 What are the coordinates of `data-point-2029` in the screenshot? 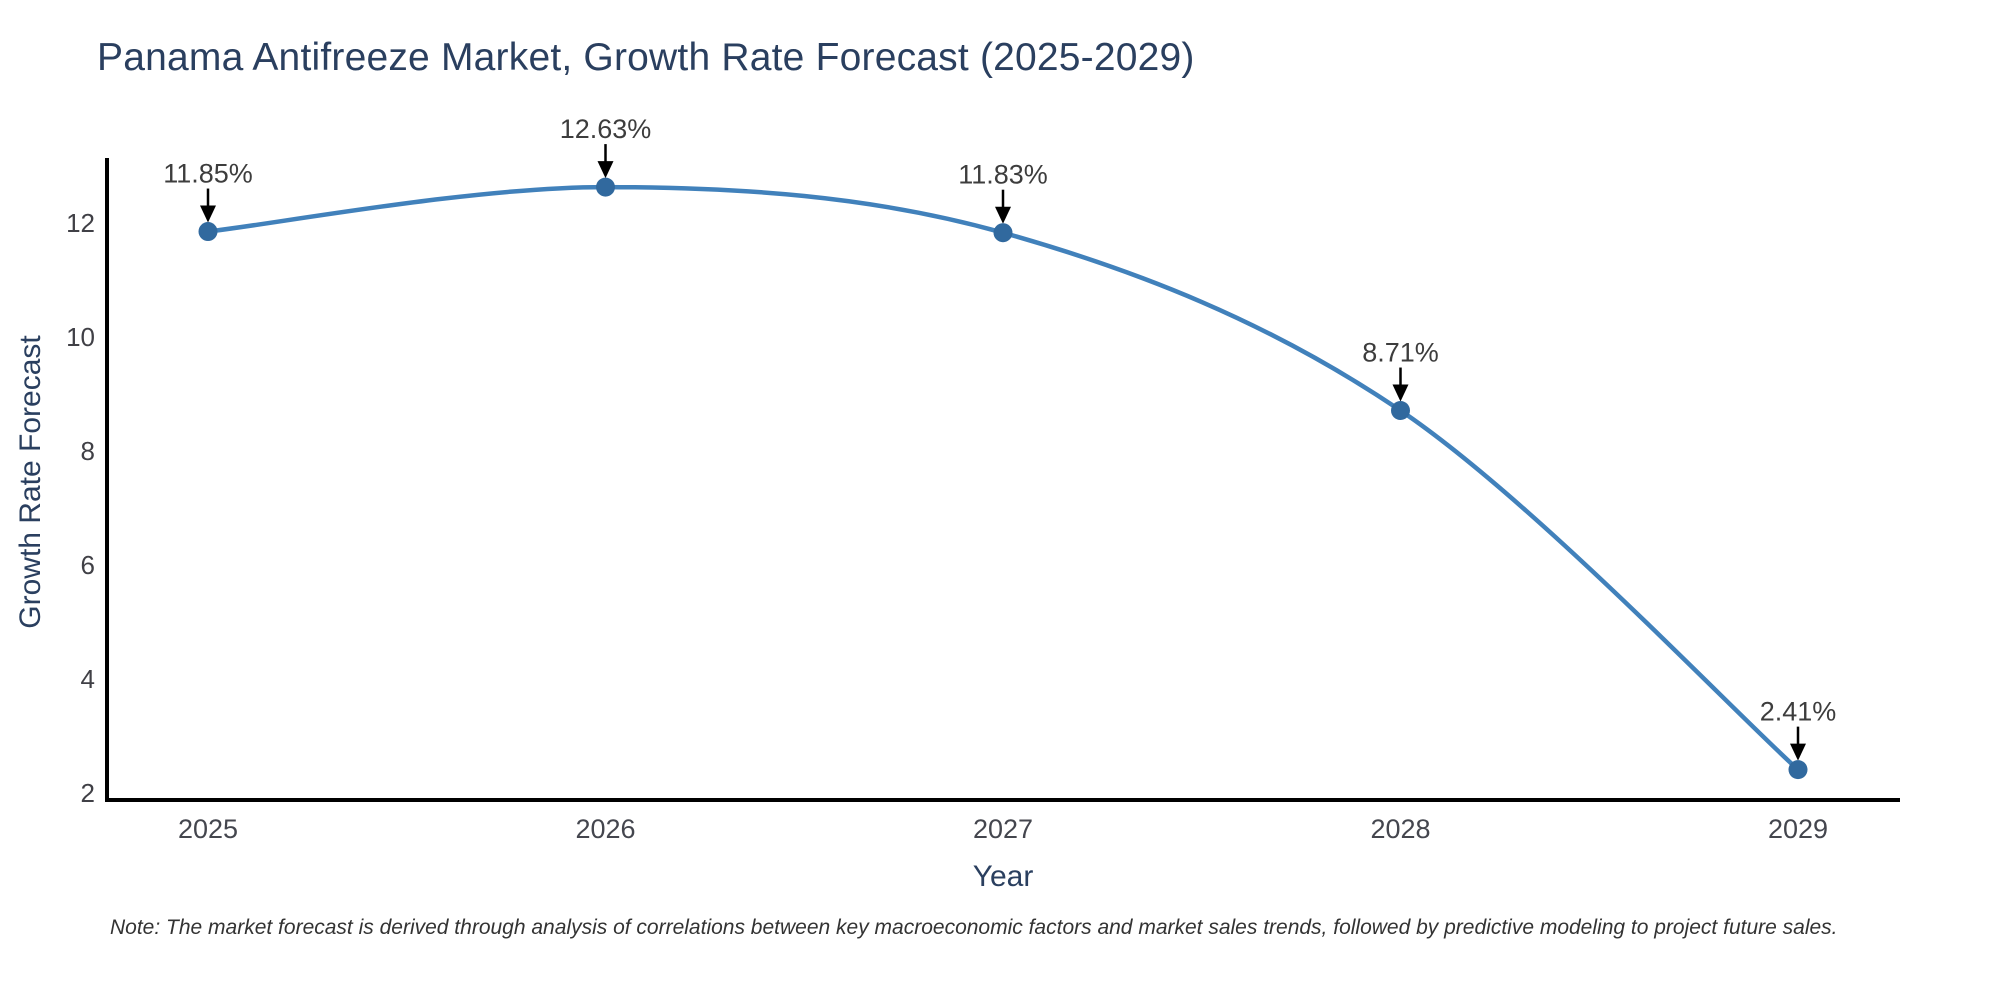 It's located at (1798, 770).